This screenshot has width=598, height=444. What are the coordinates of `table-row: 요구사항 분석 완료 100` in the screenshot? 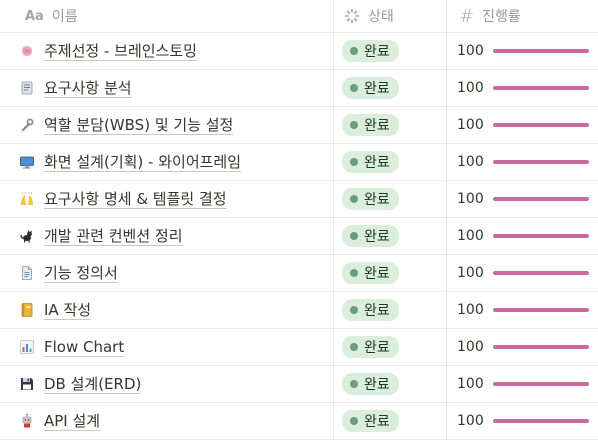 It's located at (299, 88).